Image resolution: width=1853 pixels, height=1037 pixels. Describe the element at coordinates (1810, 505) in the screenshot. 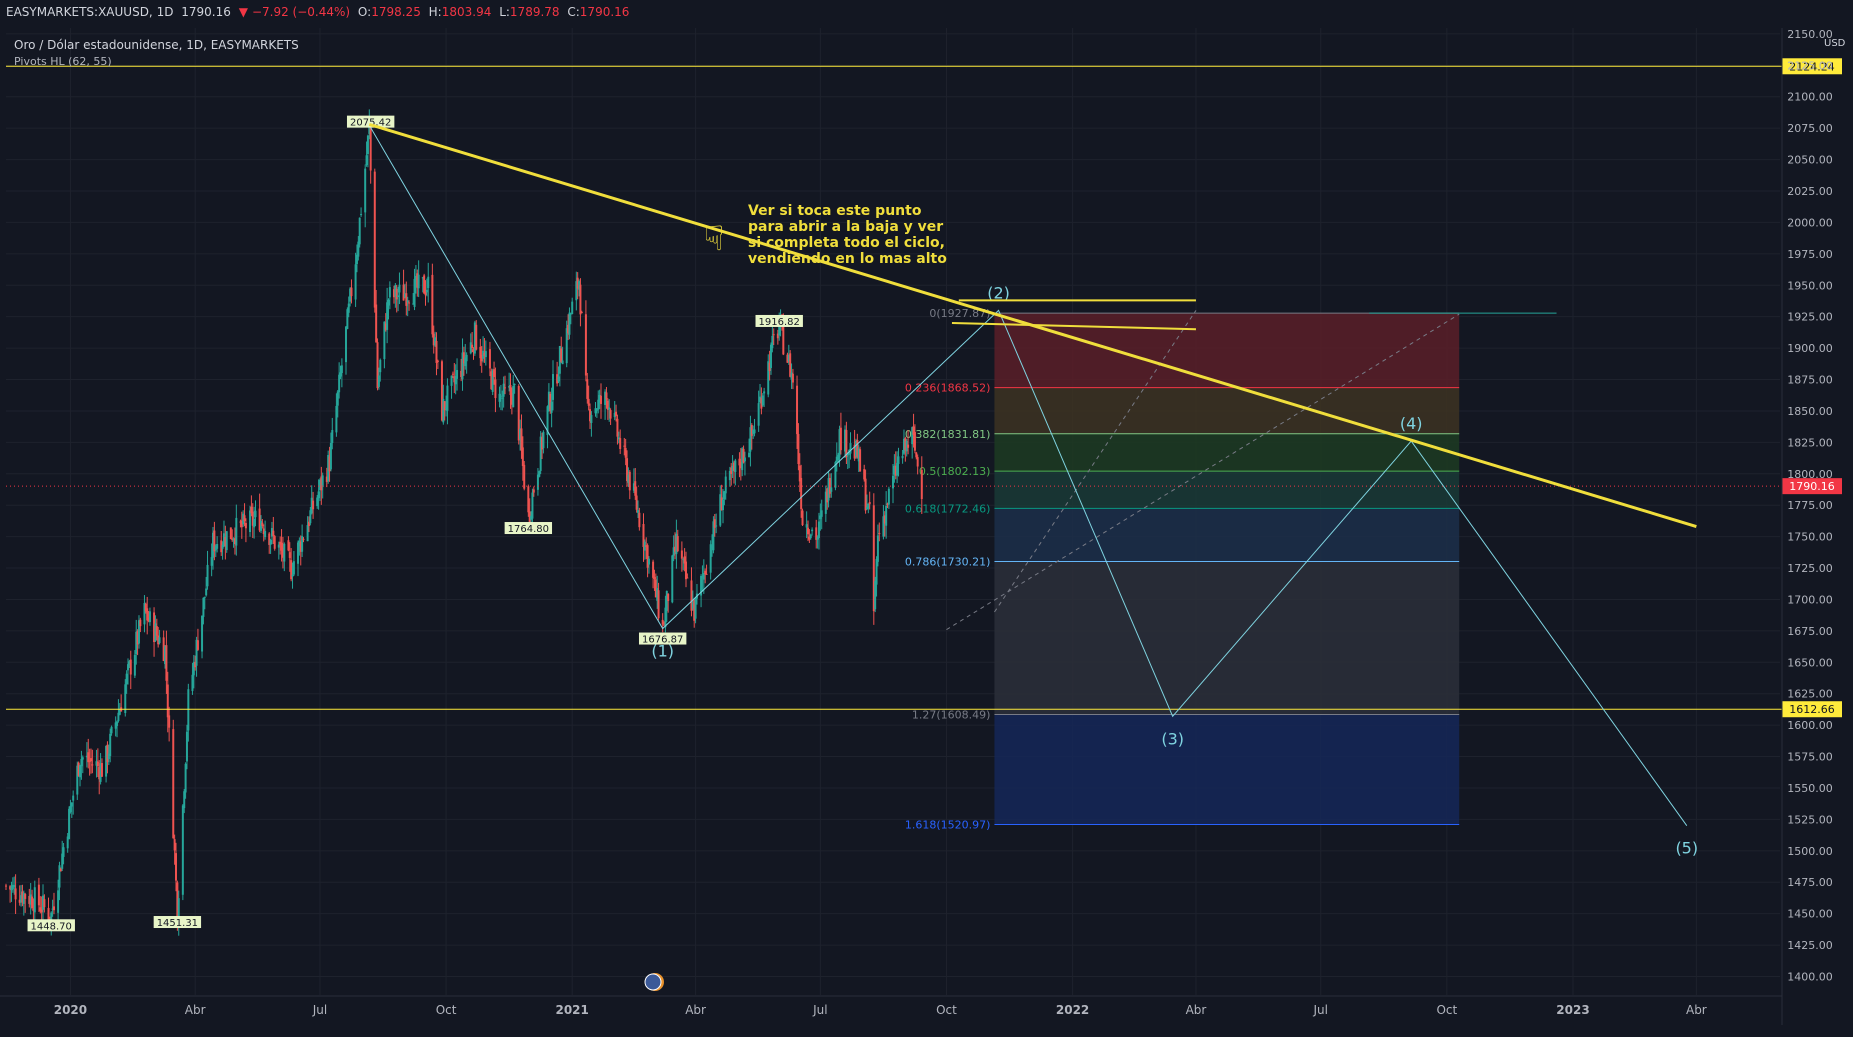

I see `price-tick-label: 1775.00` at that location.